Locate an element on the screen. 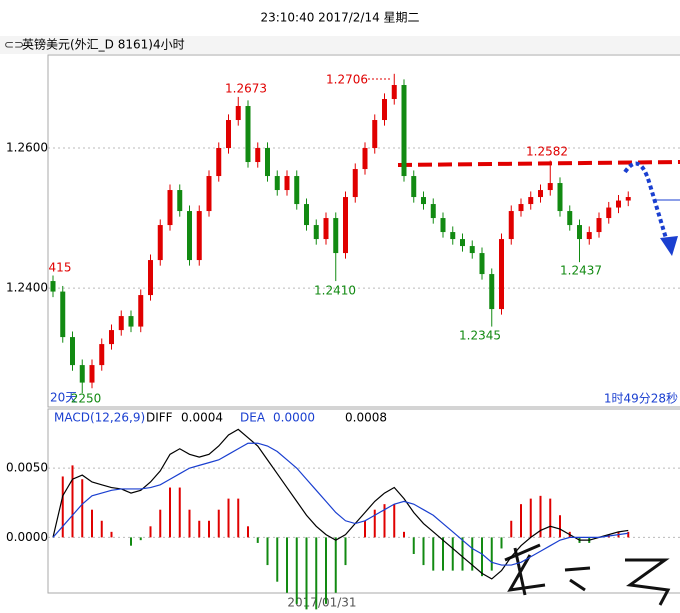  price-annotation: 1.2410 is located at coordinates (335, 291).